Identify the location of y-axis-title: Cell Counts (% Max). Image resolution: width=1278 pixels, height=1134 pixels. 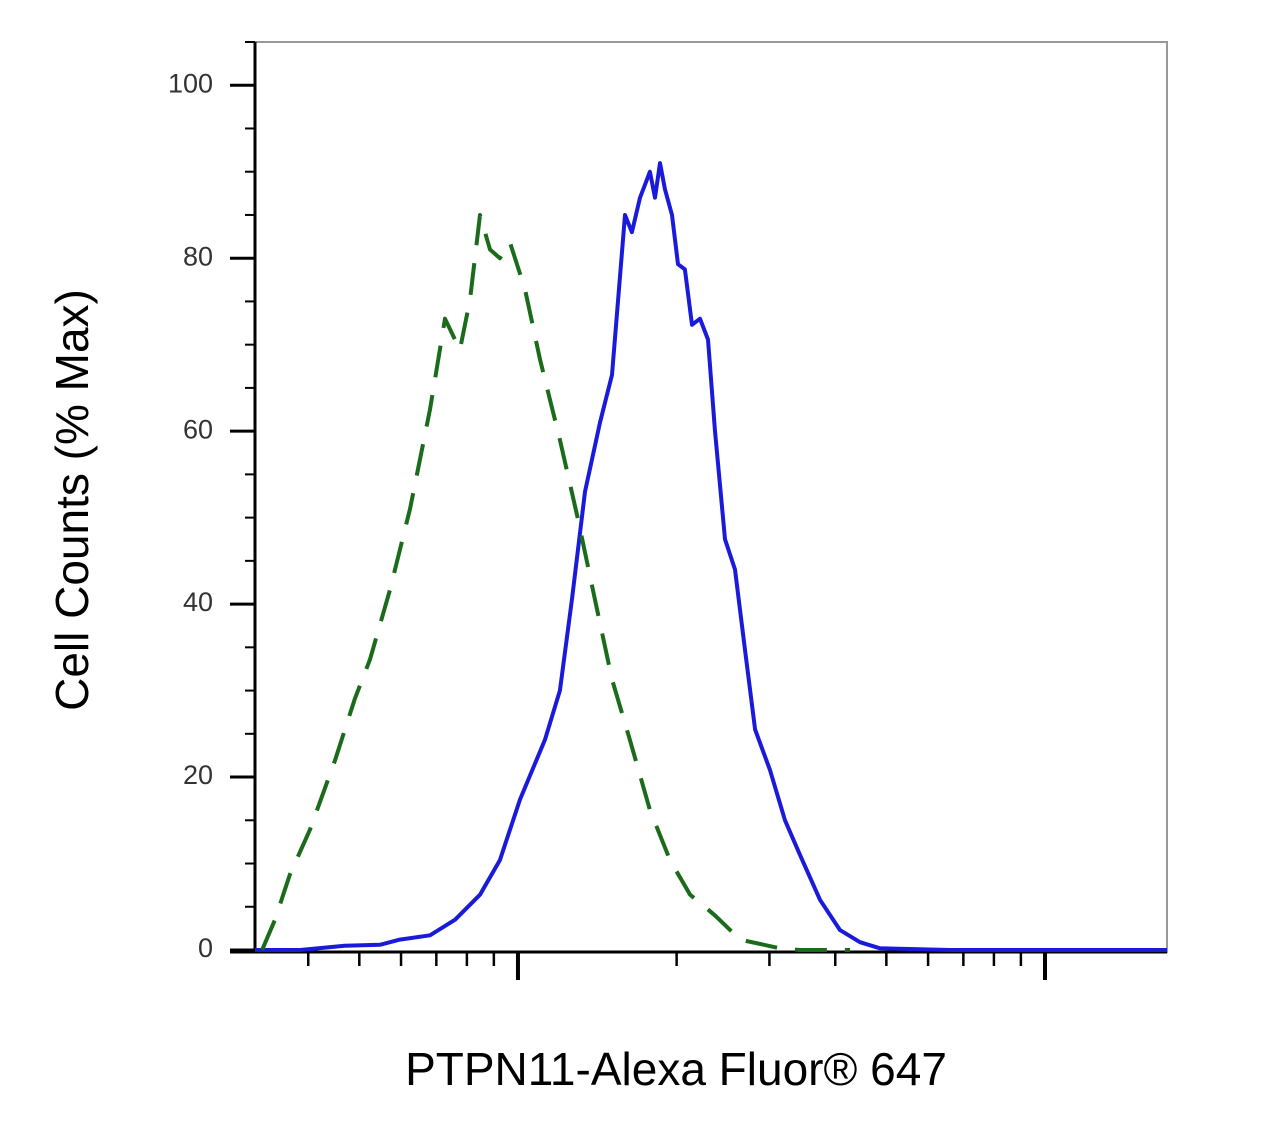
(72, 500).